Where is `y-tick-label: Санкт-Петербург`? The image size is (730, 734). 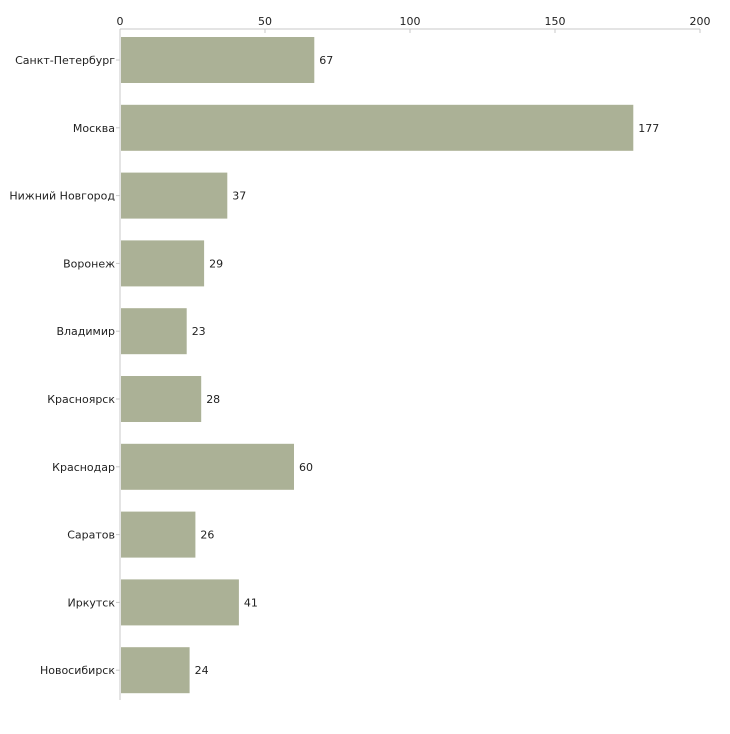 y-tick-label: Санкт-Петербург is located at coordinates (65, 60).